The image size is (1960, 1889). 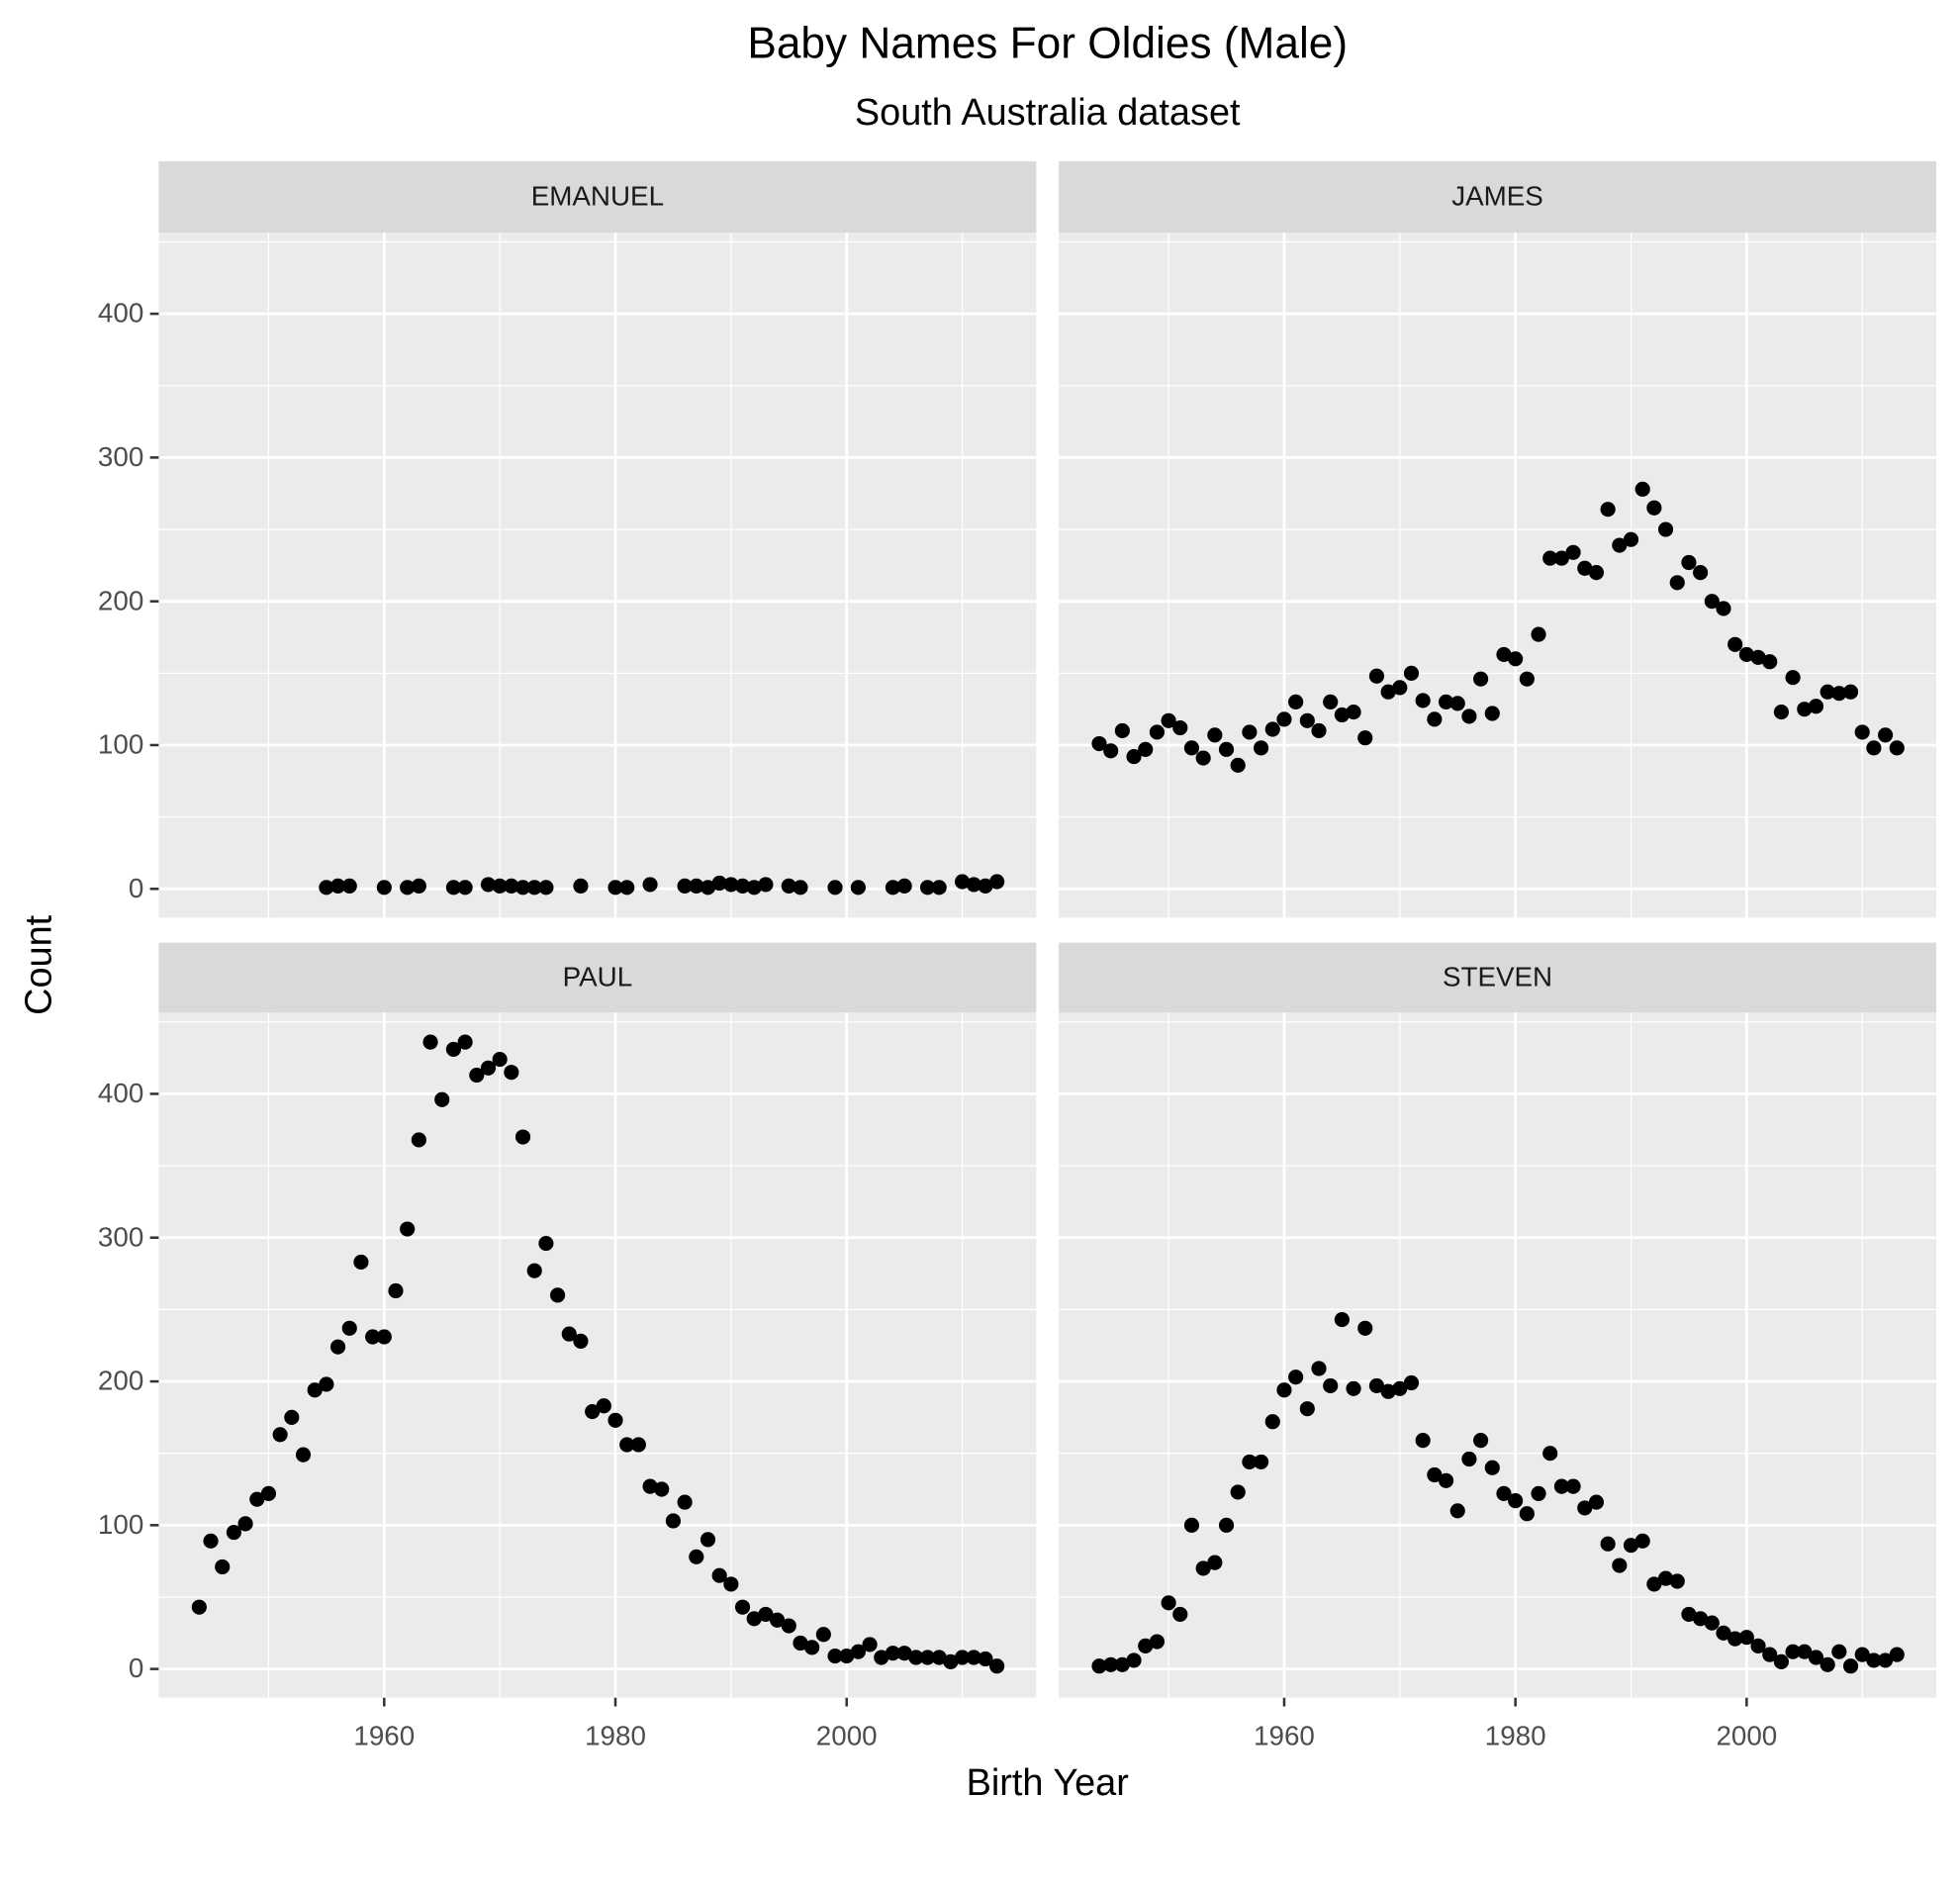 What do you see at coordinates (1048, 1783) in the screenshot?
I see `x-axis-title: Birth Year` at bounding box center [1048, 1783].